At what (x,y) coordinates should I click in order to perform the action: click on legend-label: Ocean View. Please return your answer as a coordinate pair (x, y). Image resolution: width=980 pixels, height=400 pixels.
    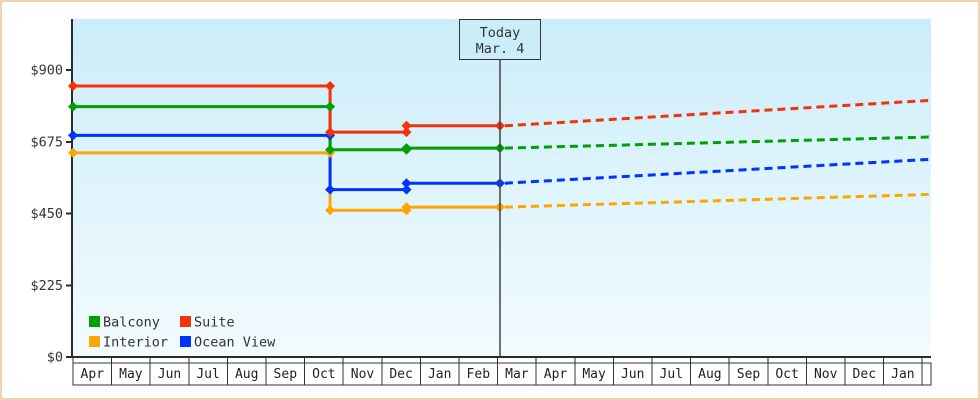
    Looking at the image, I should click on (235, 343).